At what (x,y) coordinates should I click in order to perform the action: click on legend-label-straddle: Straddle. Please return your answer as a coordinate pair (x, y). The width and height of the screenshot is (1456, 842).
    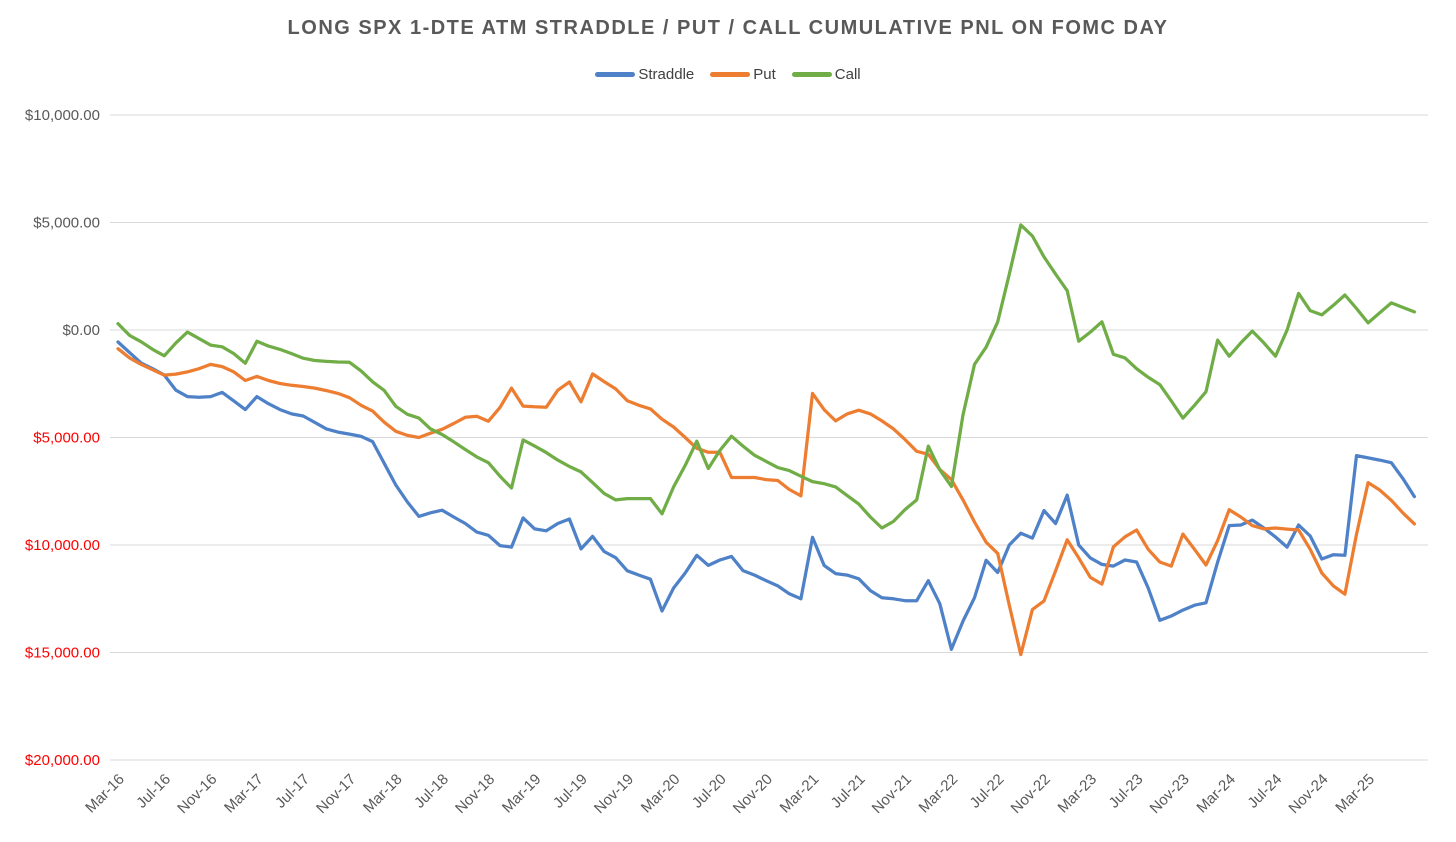
    Looking at the image, I should click on (666, 74).